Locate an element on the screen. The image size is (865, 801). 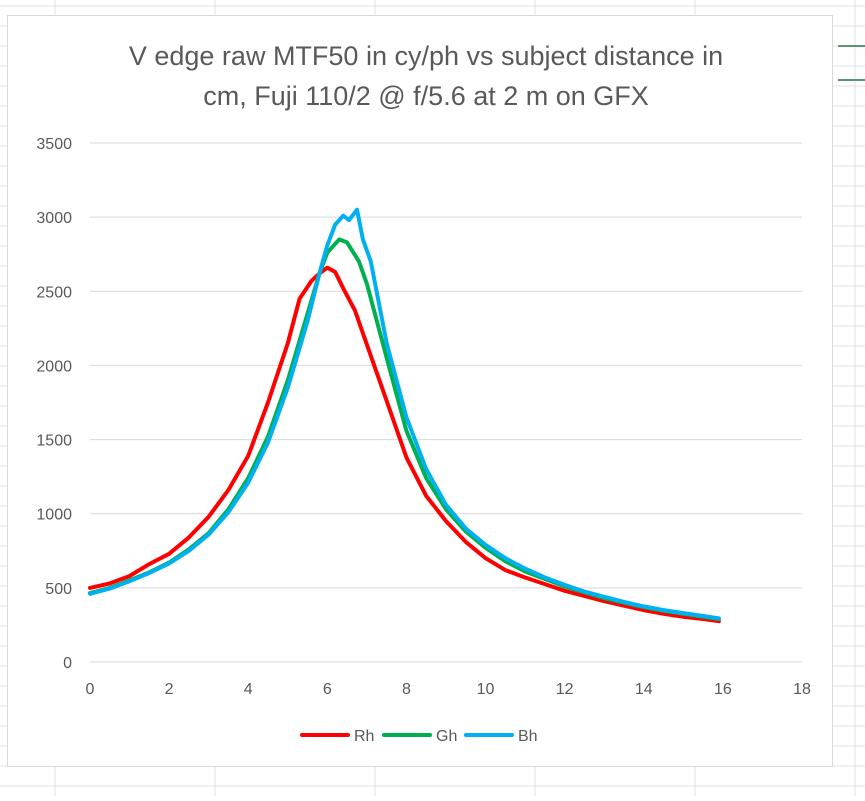
x-tick-label: 6 is located at coordinates (327, 689).